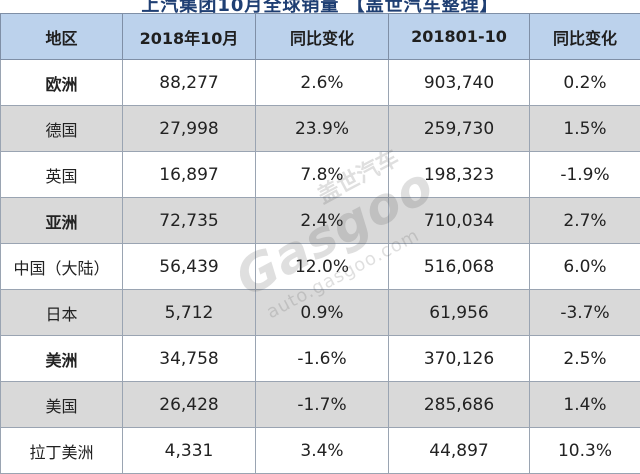 The height and width of the screenshot is (474, 640). I want to click on table-row: 美国 26,428 -1.7% 285,686 1.4%, so click(320, 404).